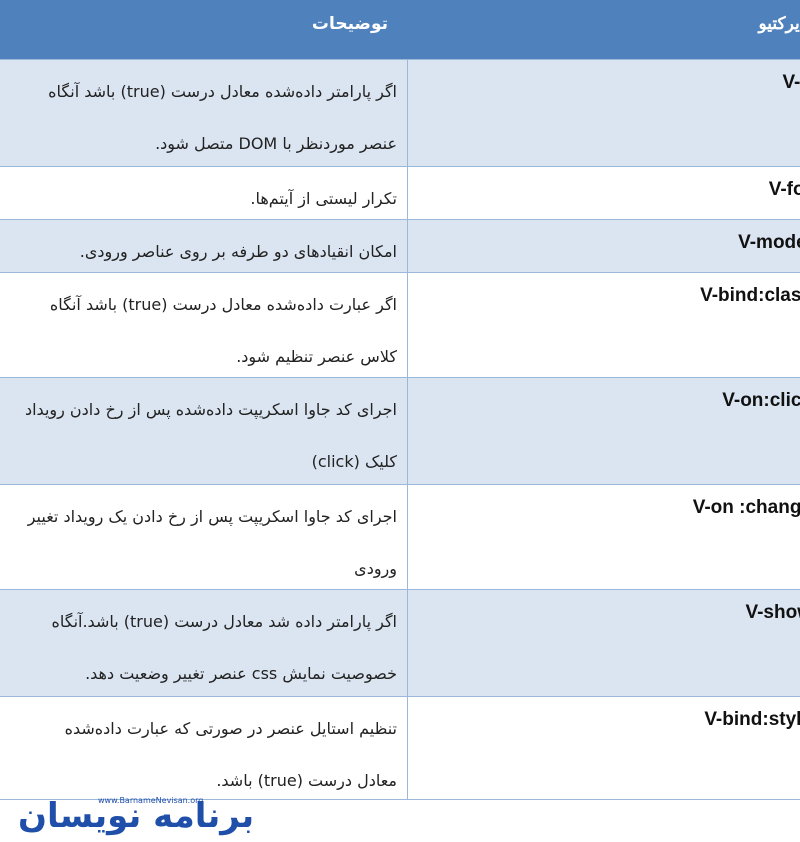 The width and height of the screenshot is (800, 842). I want to click on directive-cell: V-for, so click(784, 189).